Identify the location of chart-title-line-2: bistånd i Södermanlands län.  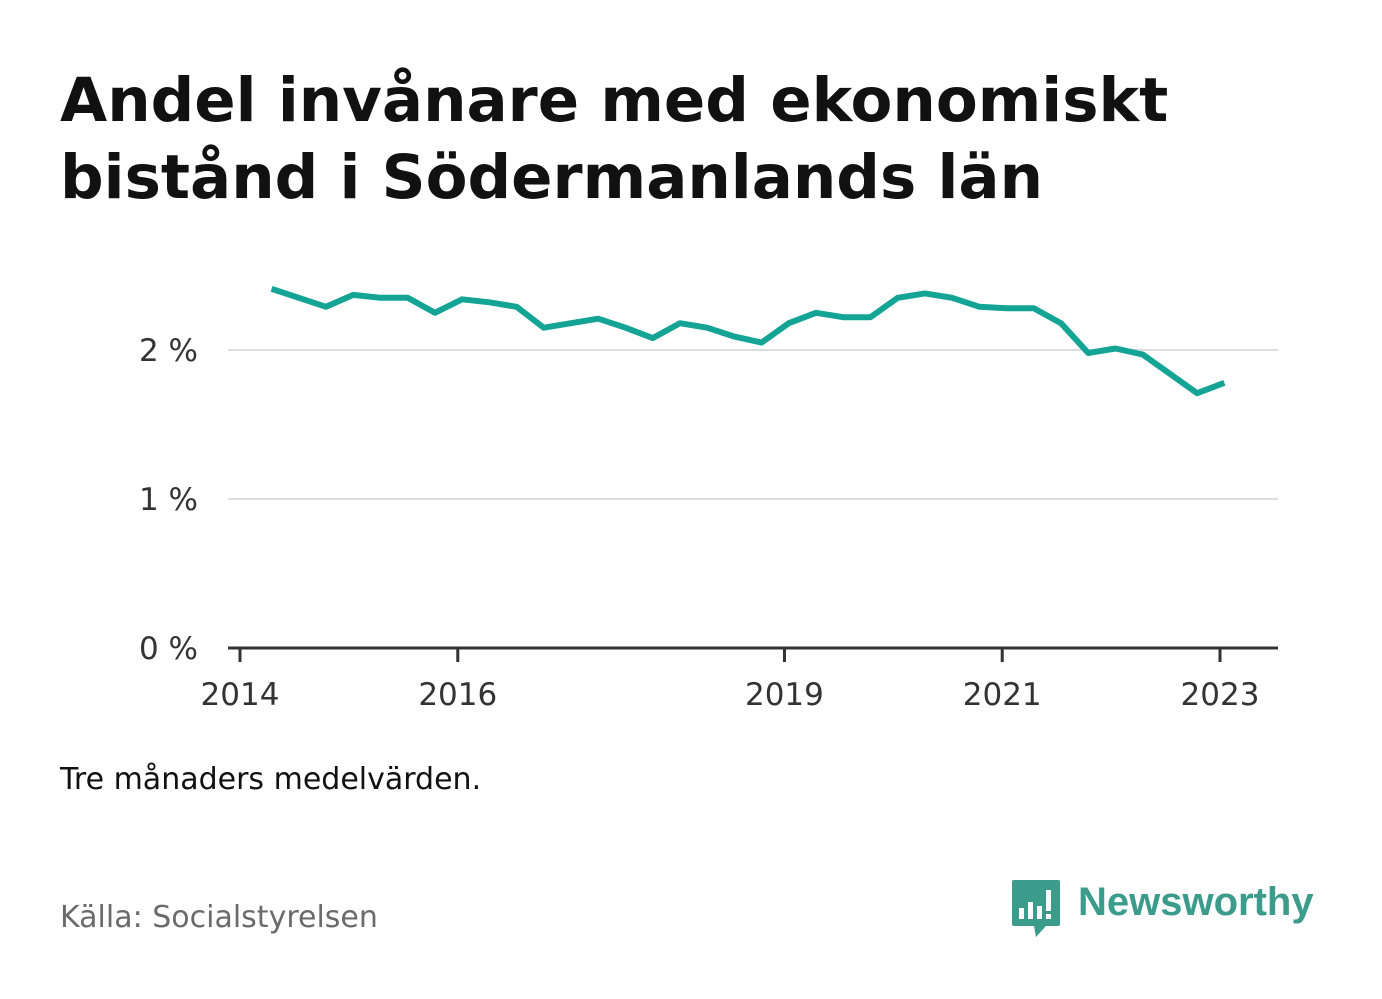
(551, 177).